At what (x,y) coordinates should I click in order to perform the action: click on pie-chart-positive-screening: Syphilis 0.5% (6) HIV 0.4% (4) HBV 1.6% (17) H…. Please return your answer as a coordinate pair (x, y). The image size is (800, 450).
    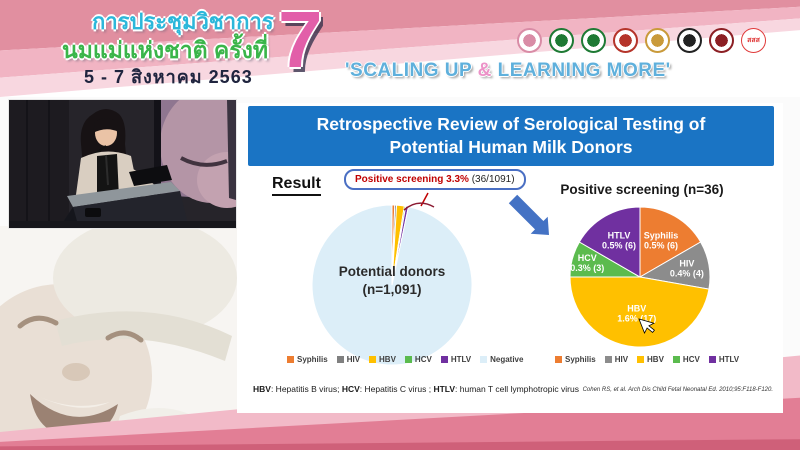
    Looking at the image, I should click on (640, 277).